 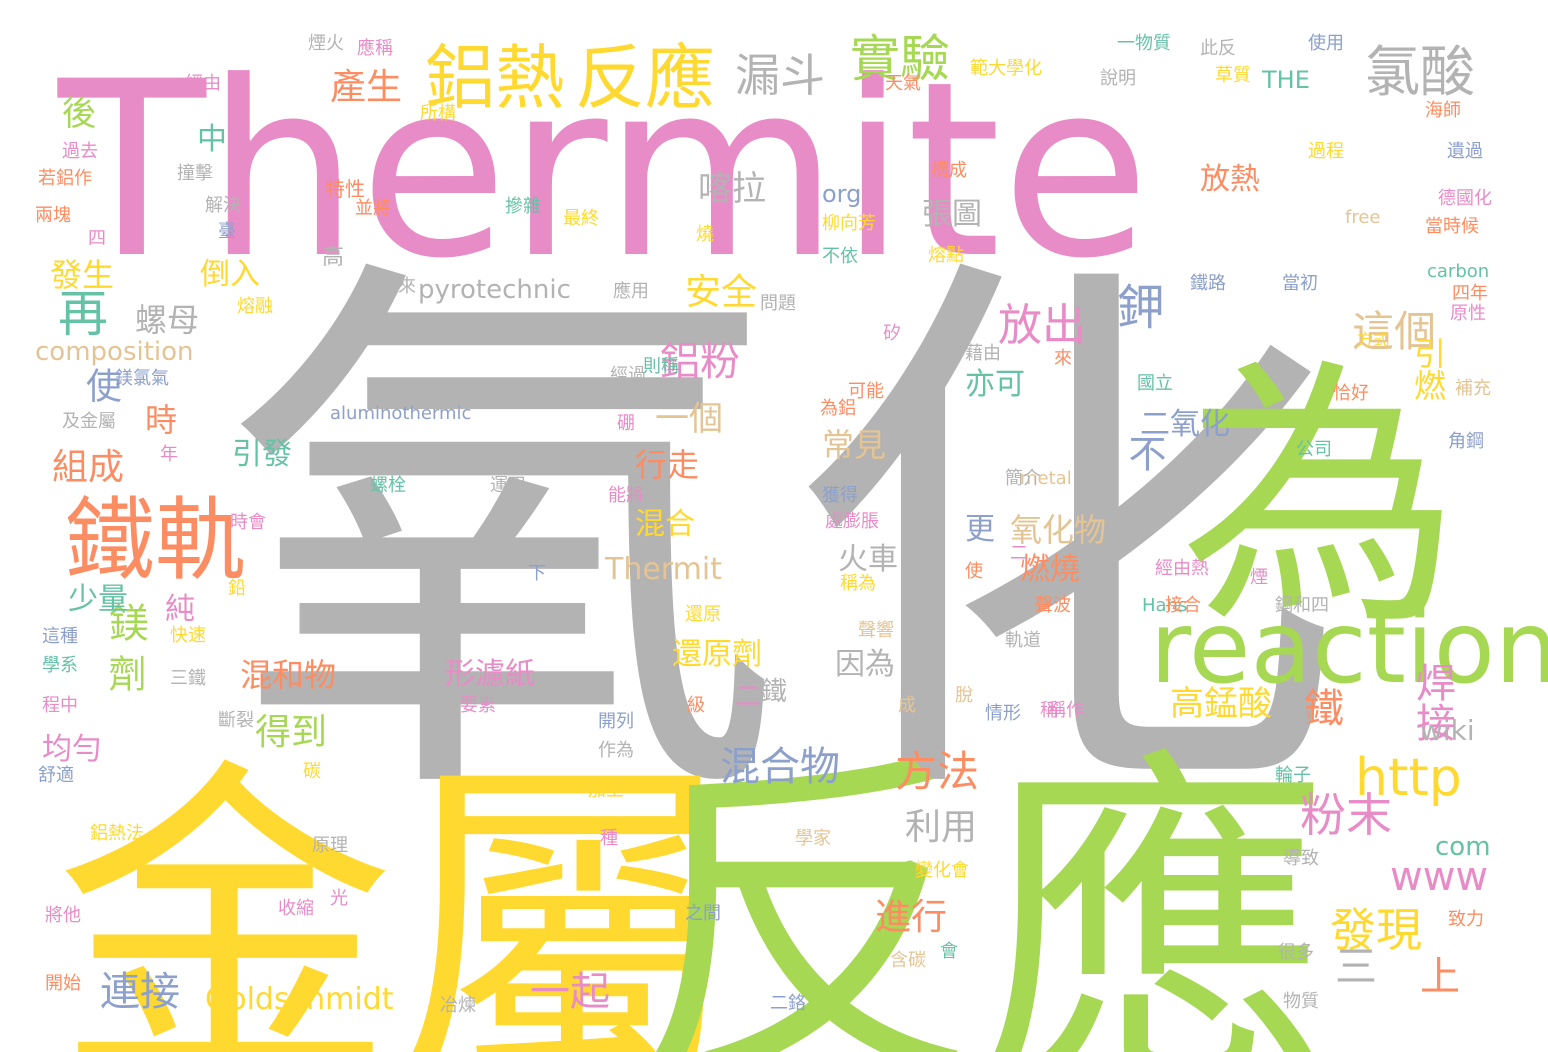 I want to click on cloud-word: 鐵, so click(x=1320, y=707).